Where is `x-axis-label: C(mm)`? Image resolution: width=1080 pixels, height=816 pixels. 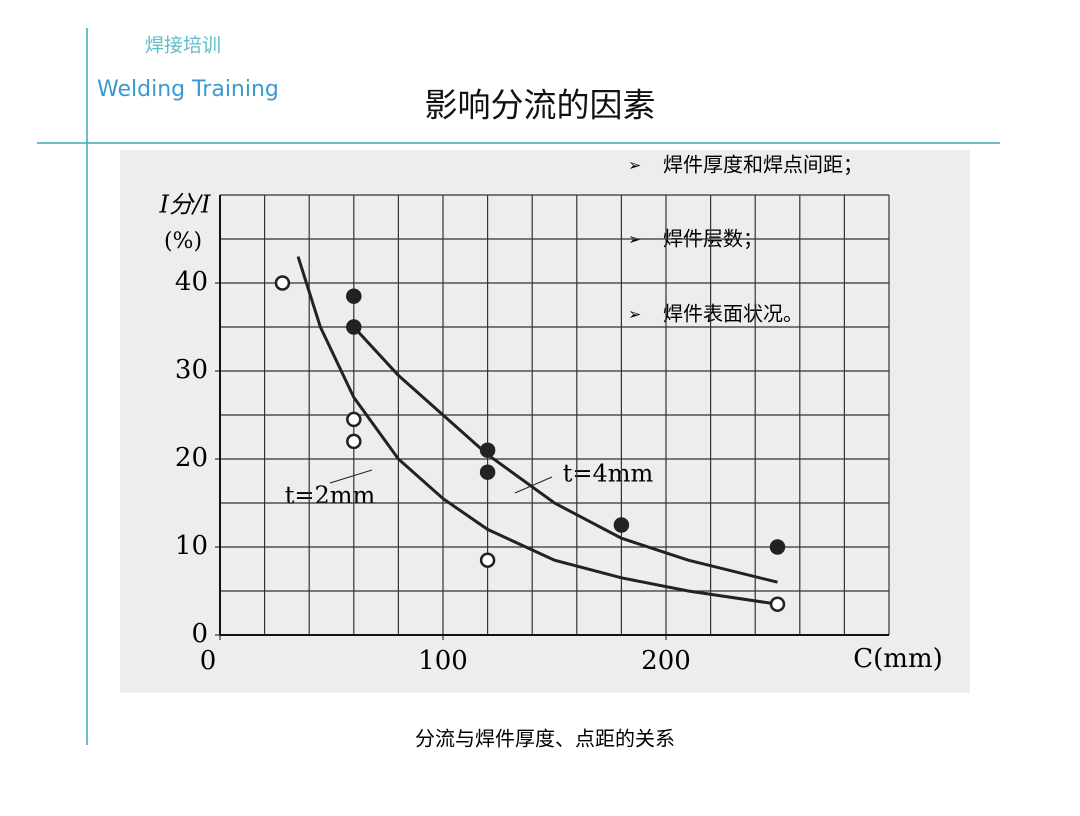 x-axis-label: C(mm) is located at coordinates (898, 659).